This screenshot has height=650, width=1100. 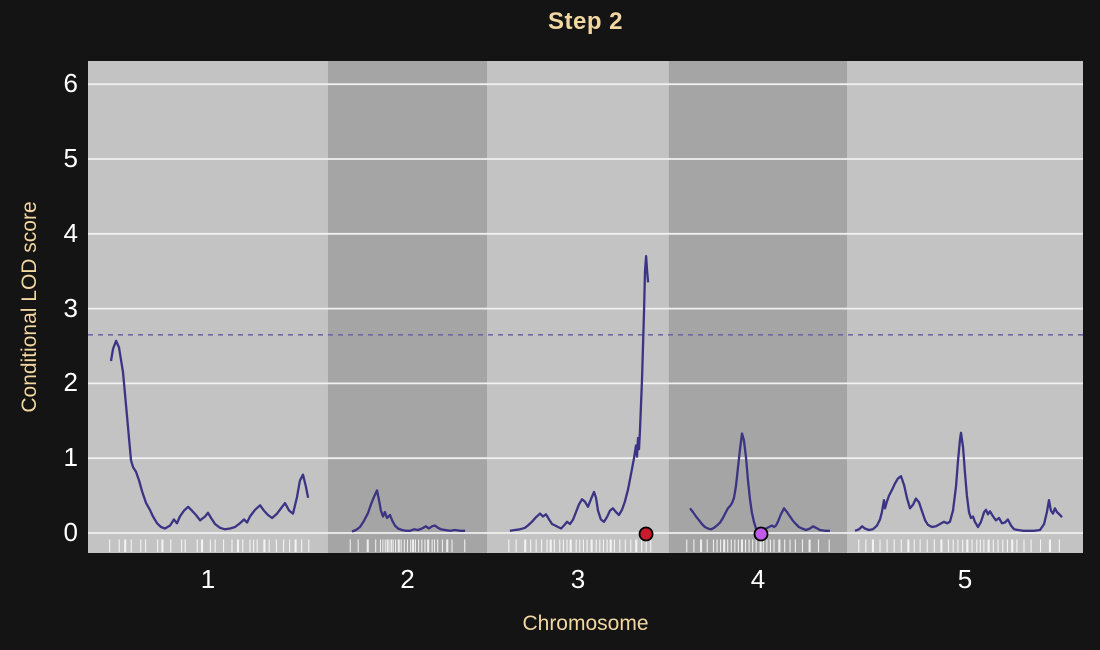 What do you see at coordinates (958, 481) in the screenshot?
I see `lod-curve-chr5` at bounding box center [958, 481].